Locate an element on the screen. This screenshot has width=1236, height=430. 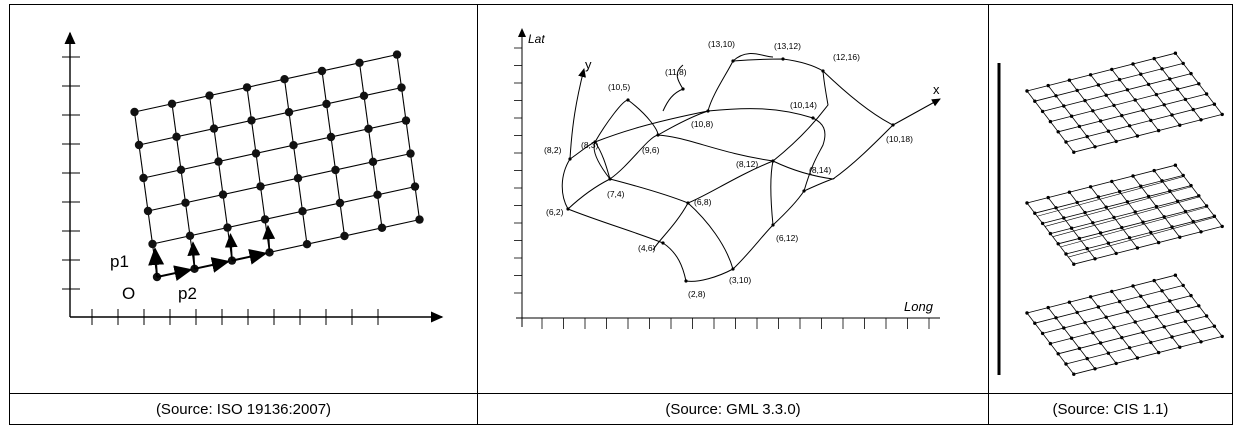
point-label: (12,16) is located at coordinates (846, 57).